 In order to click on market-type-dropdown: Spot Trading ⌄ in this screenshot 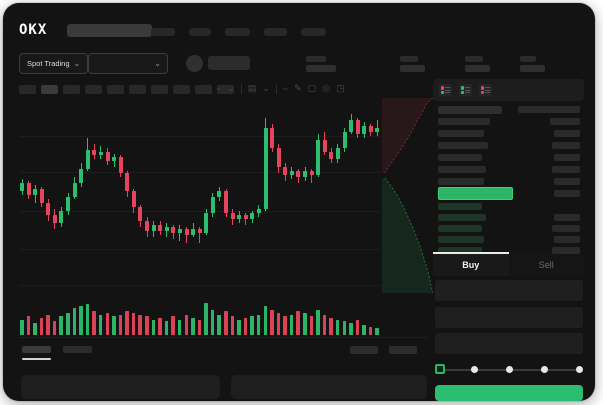, I will do `click(54, 63)`.